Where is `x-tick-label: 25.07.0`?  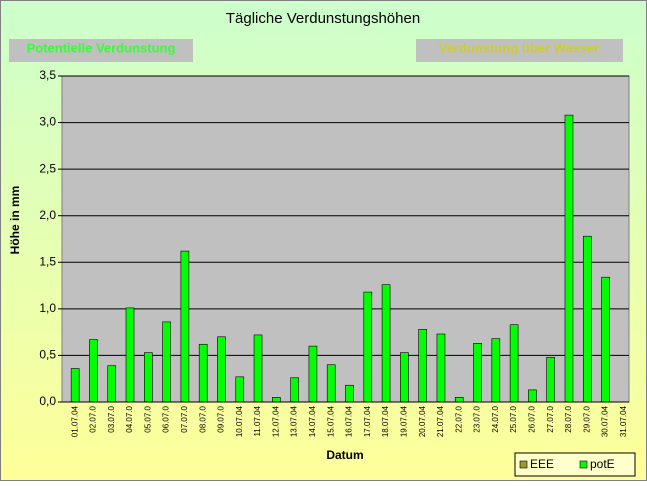
x-tick-label: 25.07.0 is located at coordinates (513, 418).